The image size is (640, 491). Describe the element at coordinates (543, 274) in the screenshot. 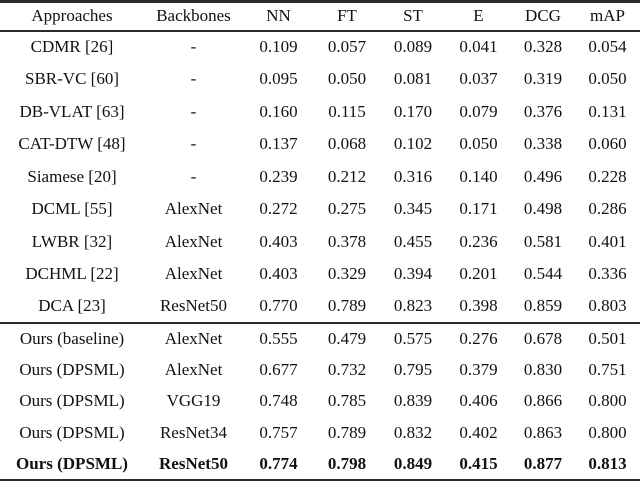

I see `metric-cell: 0.544` at that location.